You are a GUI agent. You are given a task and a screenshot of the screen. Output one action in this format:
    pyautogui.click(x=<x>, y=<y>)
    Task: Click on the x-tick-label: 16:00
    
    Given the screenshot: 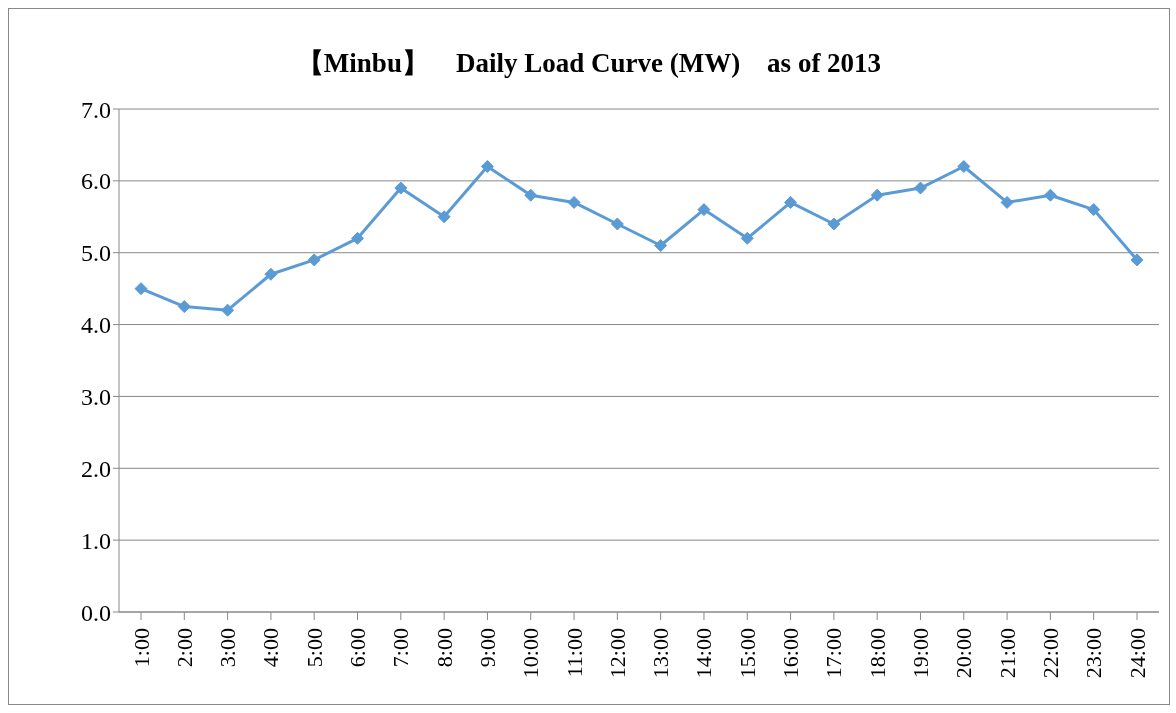 What is the action you would take?
    pyautogui.click(x=791, y=653)
    